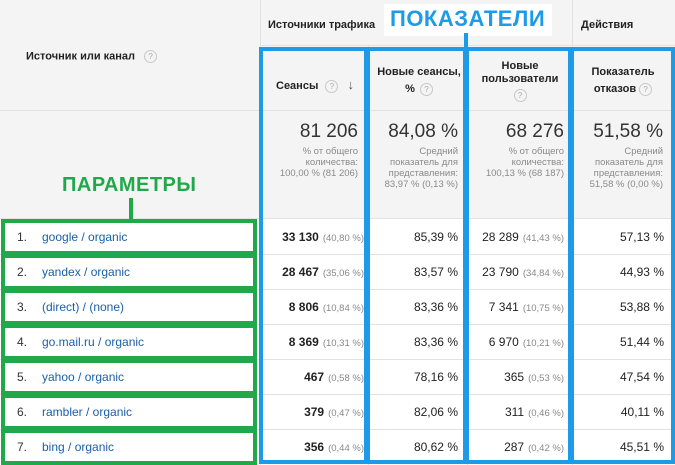 The height and width of the screenshot is (465, 675). I want to click on dimensions-annotation-label: ПАРАМЕТРЫ, so click(129, 185).